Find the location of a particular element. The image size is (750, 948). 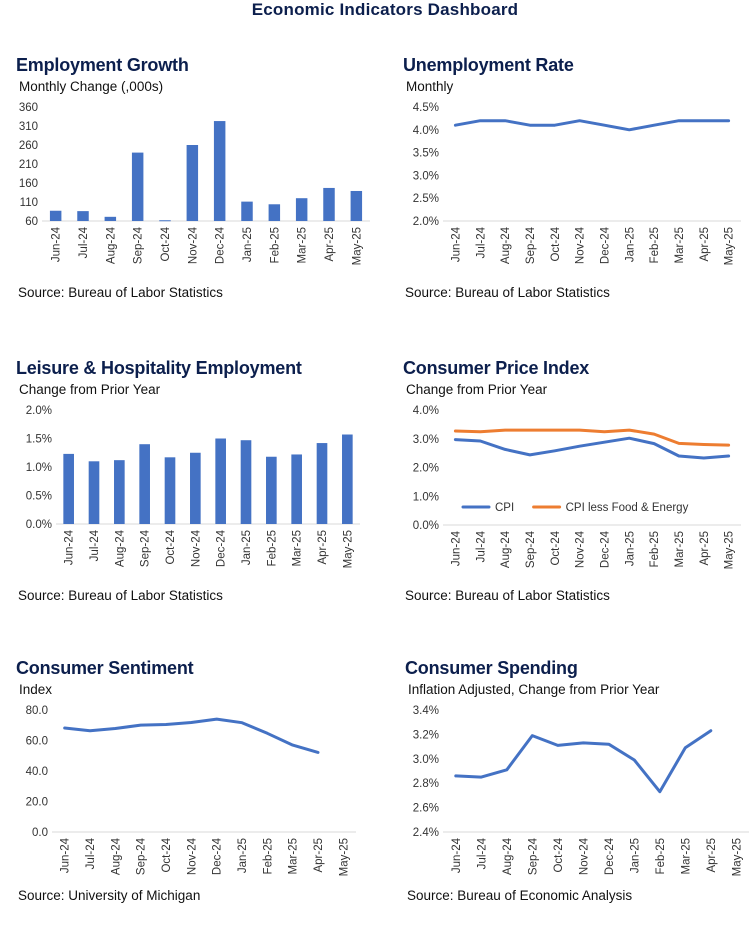

y-tick-label: 80.0 is located at coordinates (37, 711).